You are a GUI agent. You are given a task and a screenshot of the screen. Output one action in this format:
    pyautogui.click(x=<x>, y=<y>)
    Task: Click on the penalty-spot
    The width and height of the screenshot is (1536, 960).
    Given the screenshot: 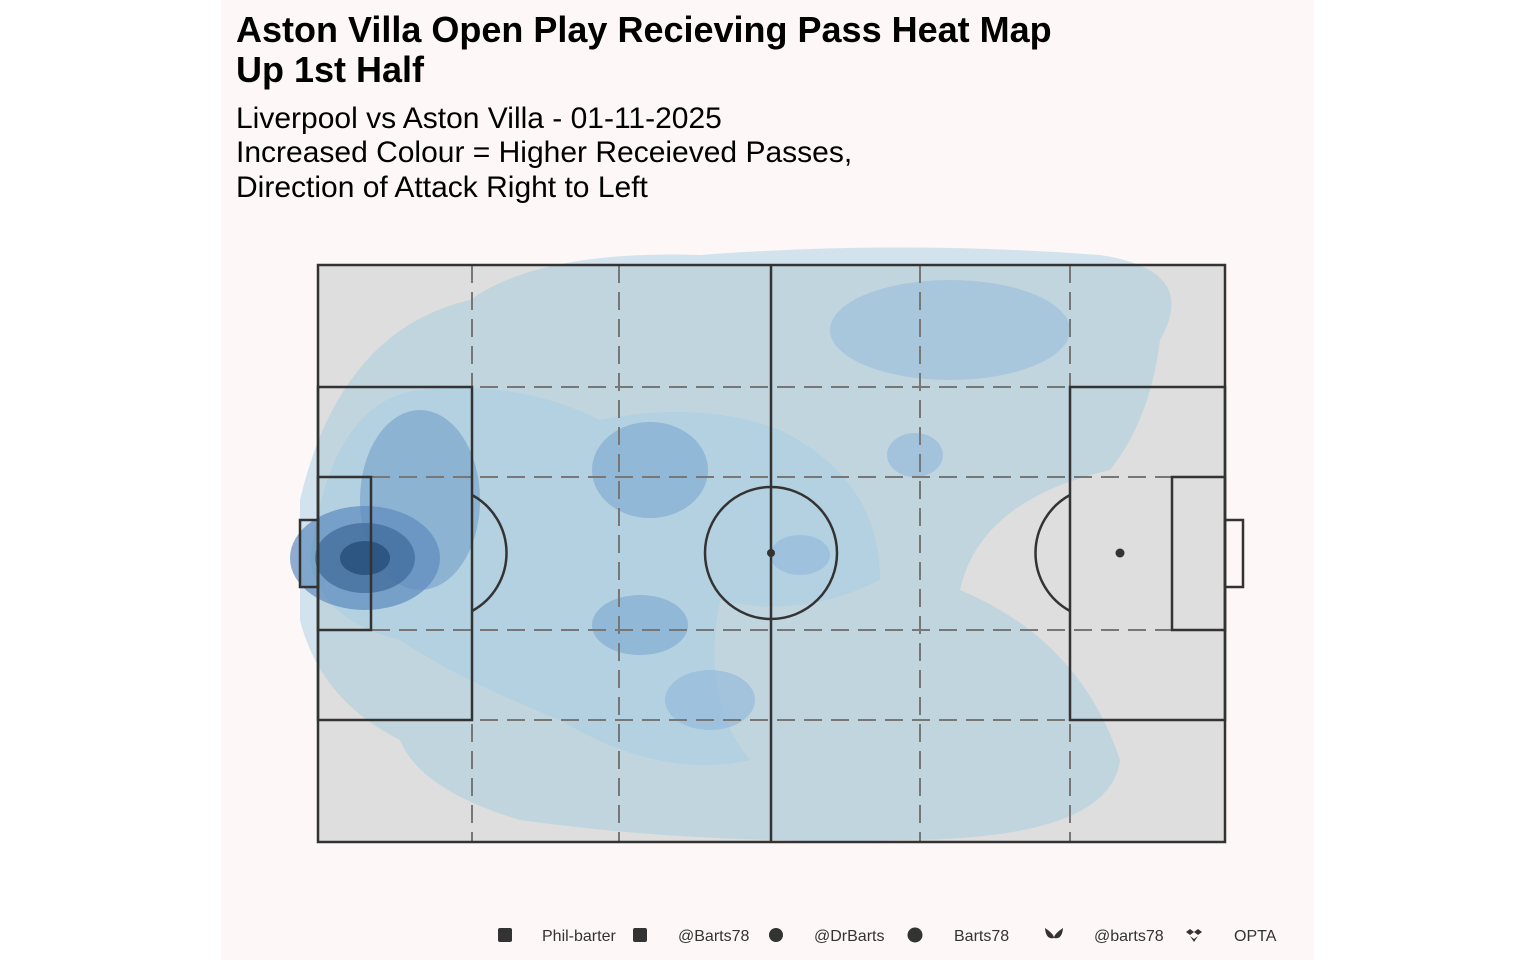 What is the action you would take?
    pyautogui.click(x=1120, y=553)
    